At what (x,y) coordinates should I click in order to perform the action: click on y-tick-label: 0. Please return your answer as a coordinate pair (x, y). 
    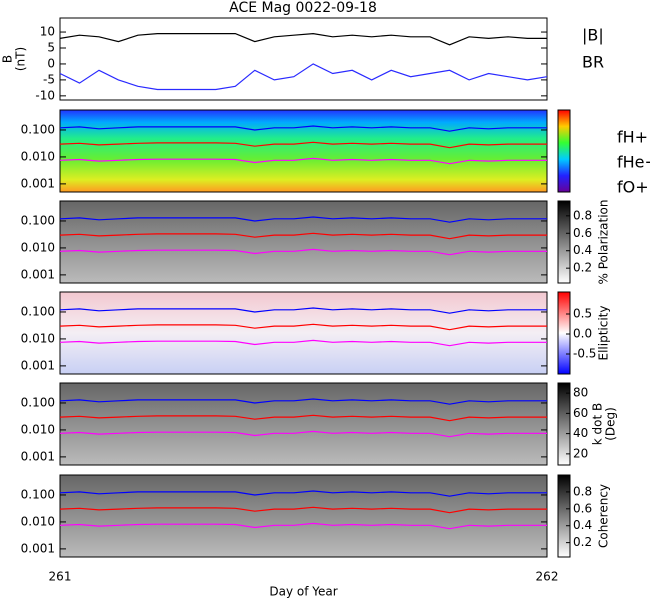
    Looking at the image, I should click on (51, 63).